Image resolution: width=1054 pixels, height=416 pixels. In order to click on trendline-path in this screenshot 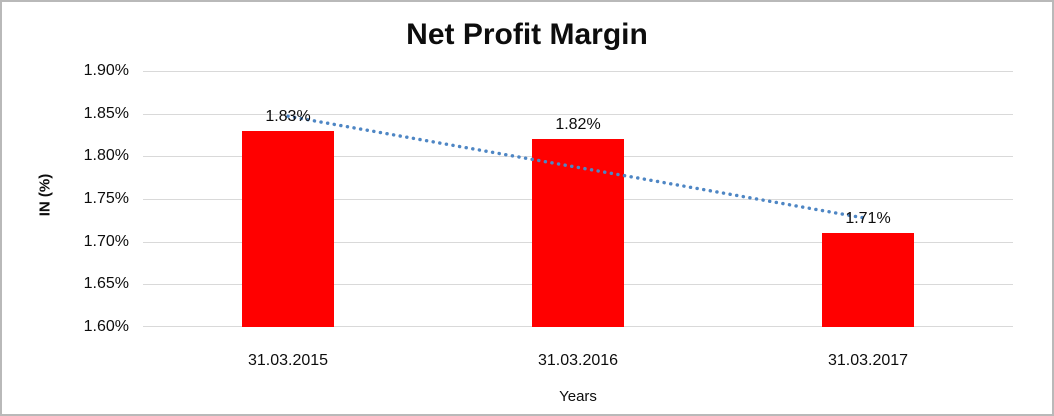, I will do `click(578, 167)`.